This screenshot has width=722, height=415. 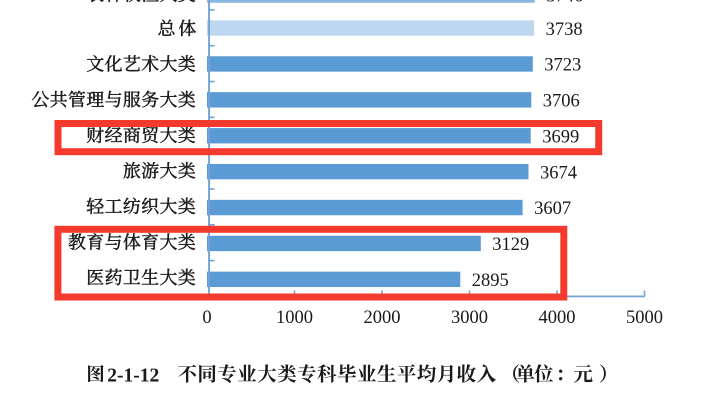 What do you see at coordinates (564, 3) in the screenshot?
I see `svg-text: 3746` at bounding box center [564, 3].